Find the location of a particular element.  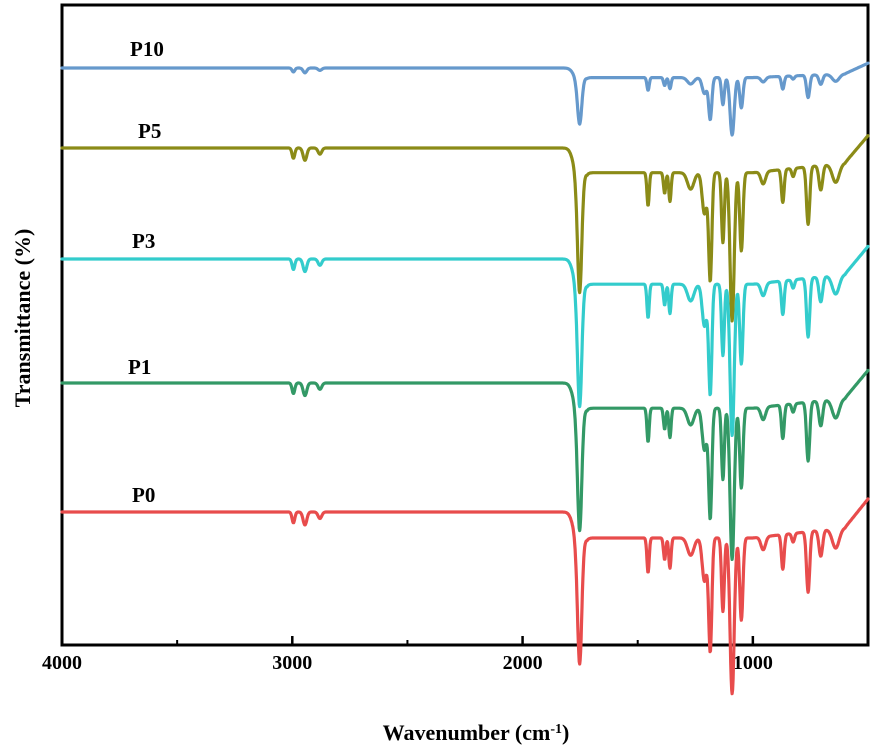

x-axis-title-sup: -1 is located at coordinates (556, 729).